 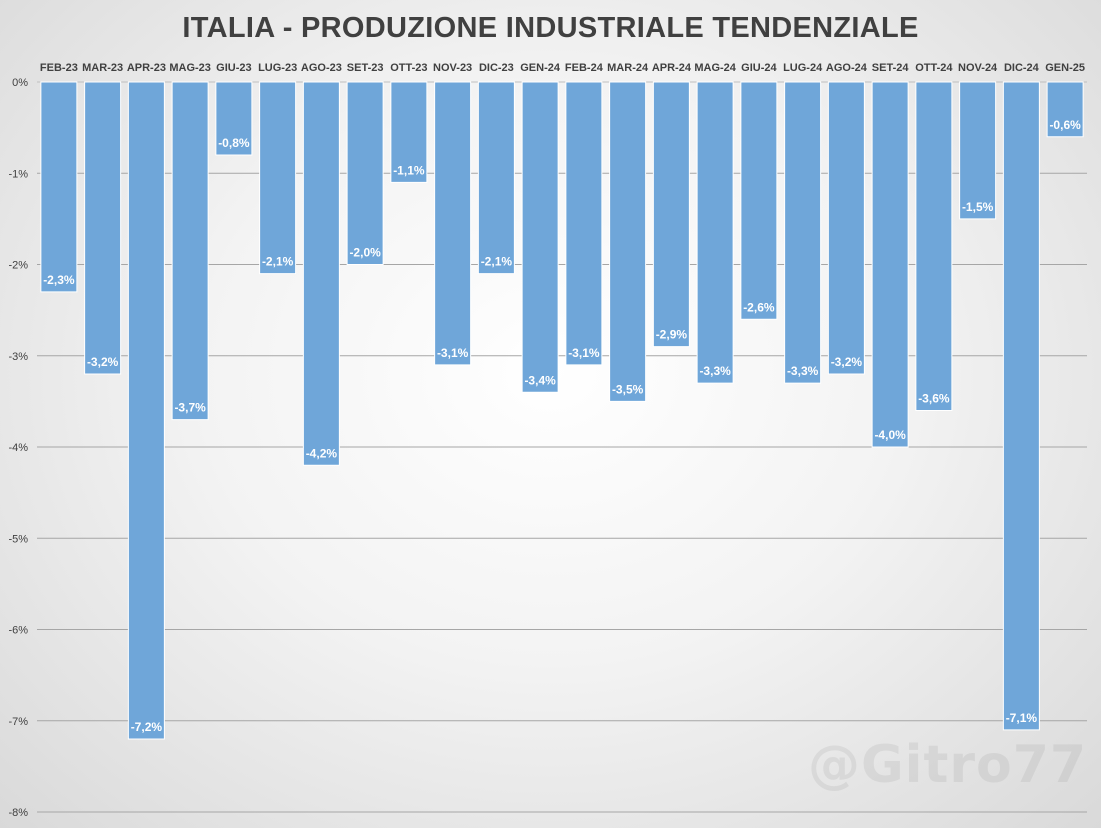 What do you see at coordinates (233, 68) in the screenshot?
I see `x-tick-label: GIU-23` at bounding box center [233, 68].